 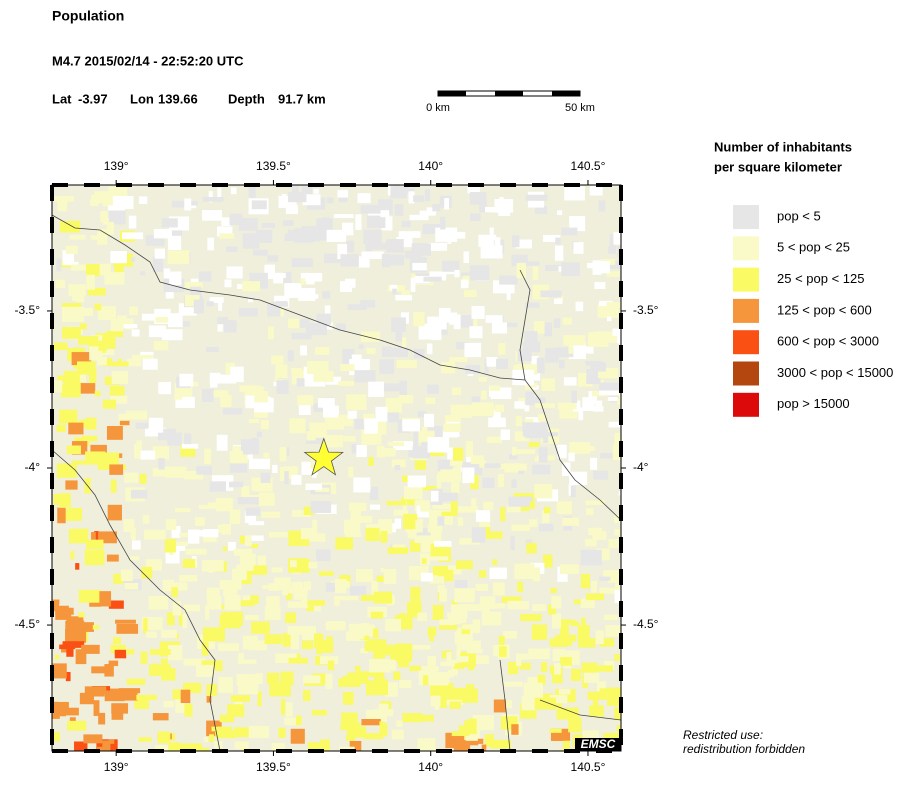 I want to click on x-tick-label: 140°, so click(x=430, y=166).